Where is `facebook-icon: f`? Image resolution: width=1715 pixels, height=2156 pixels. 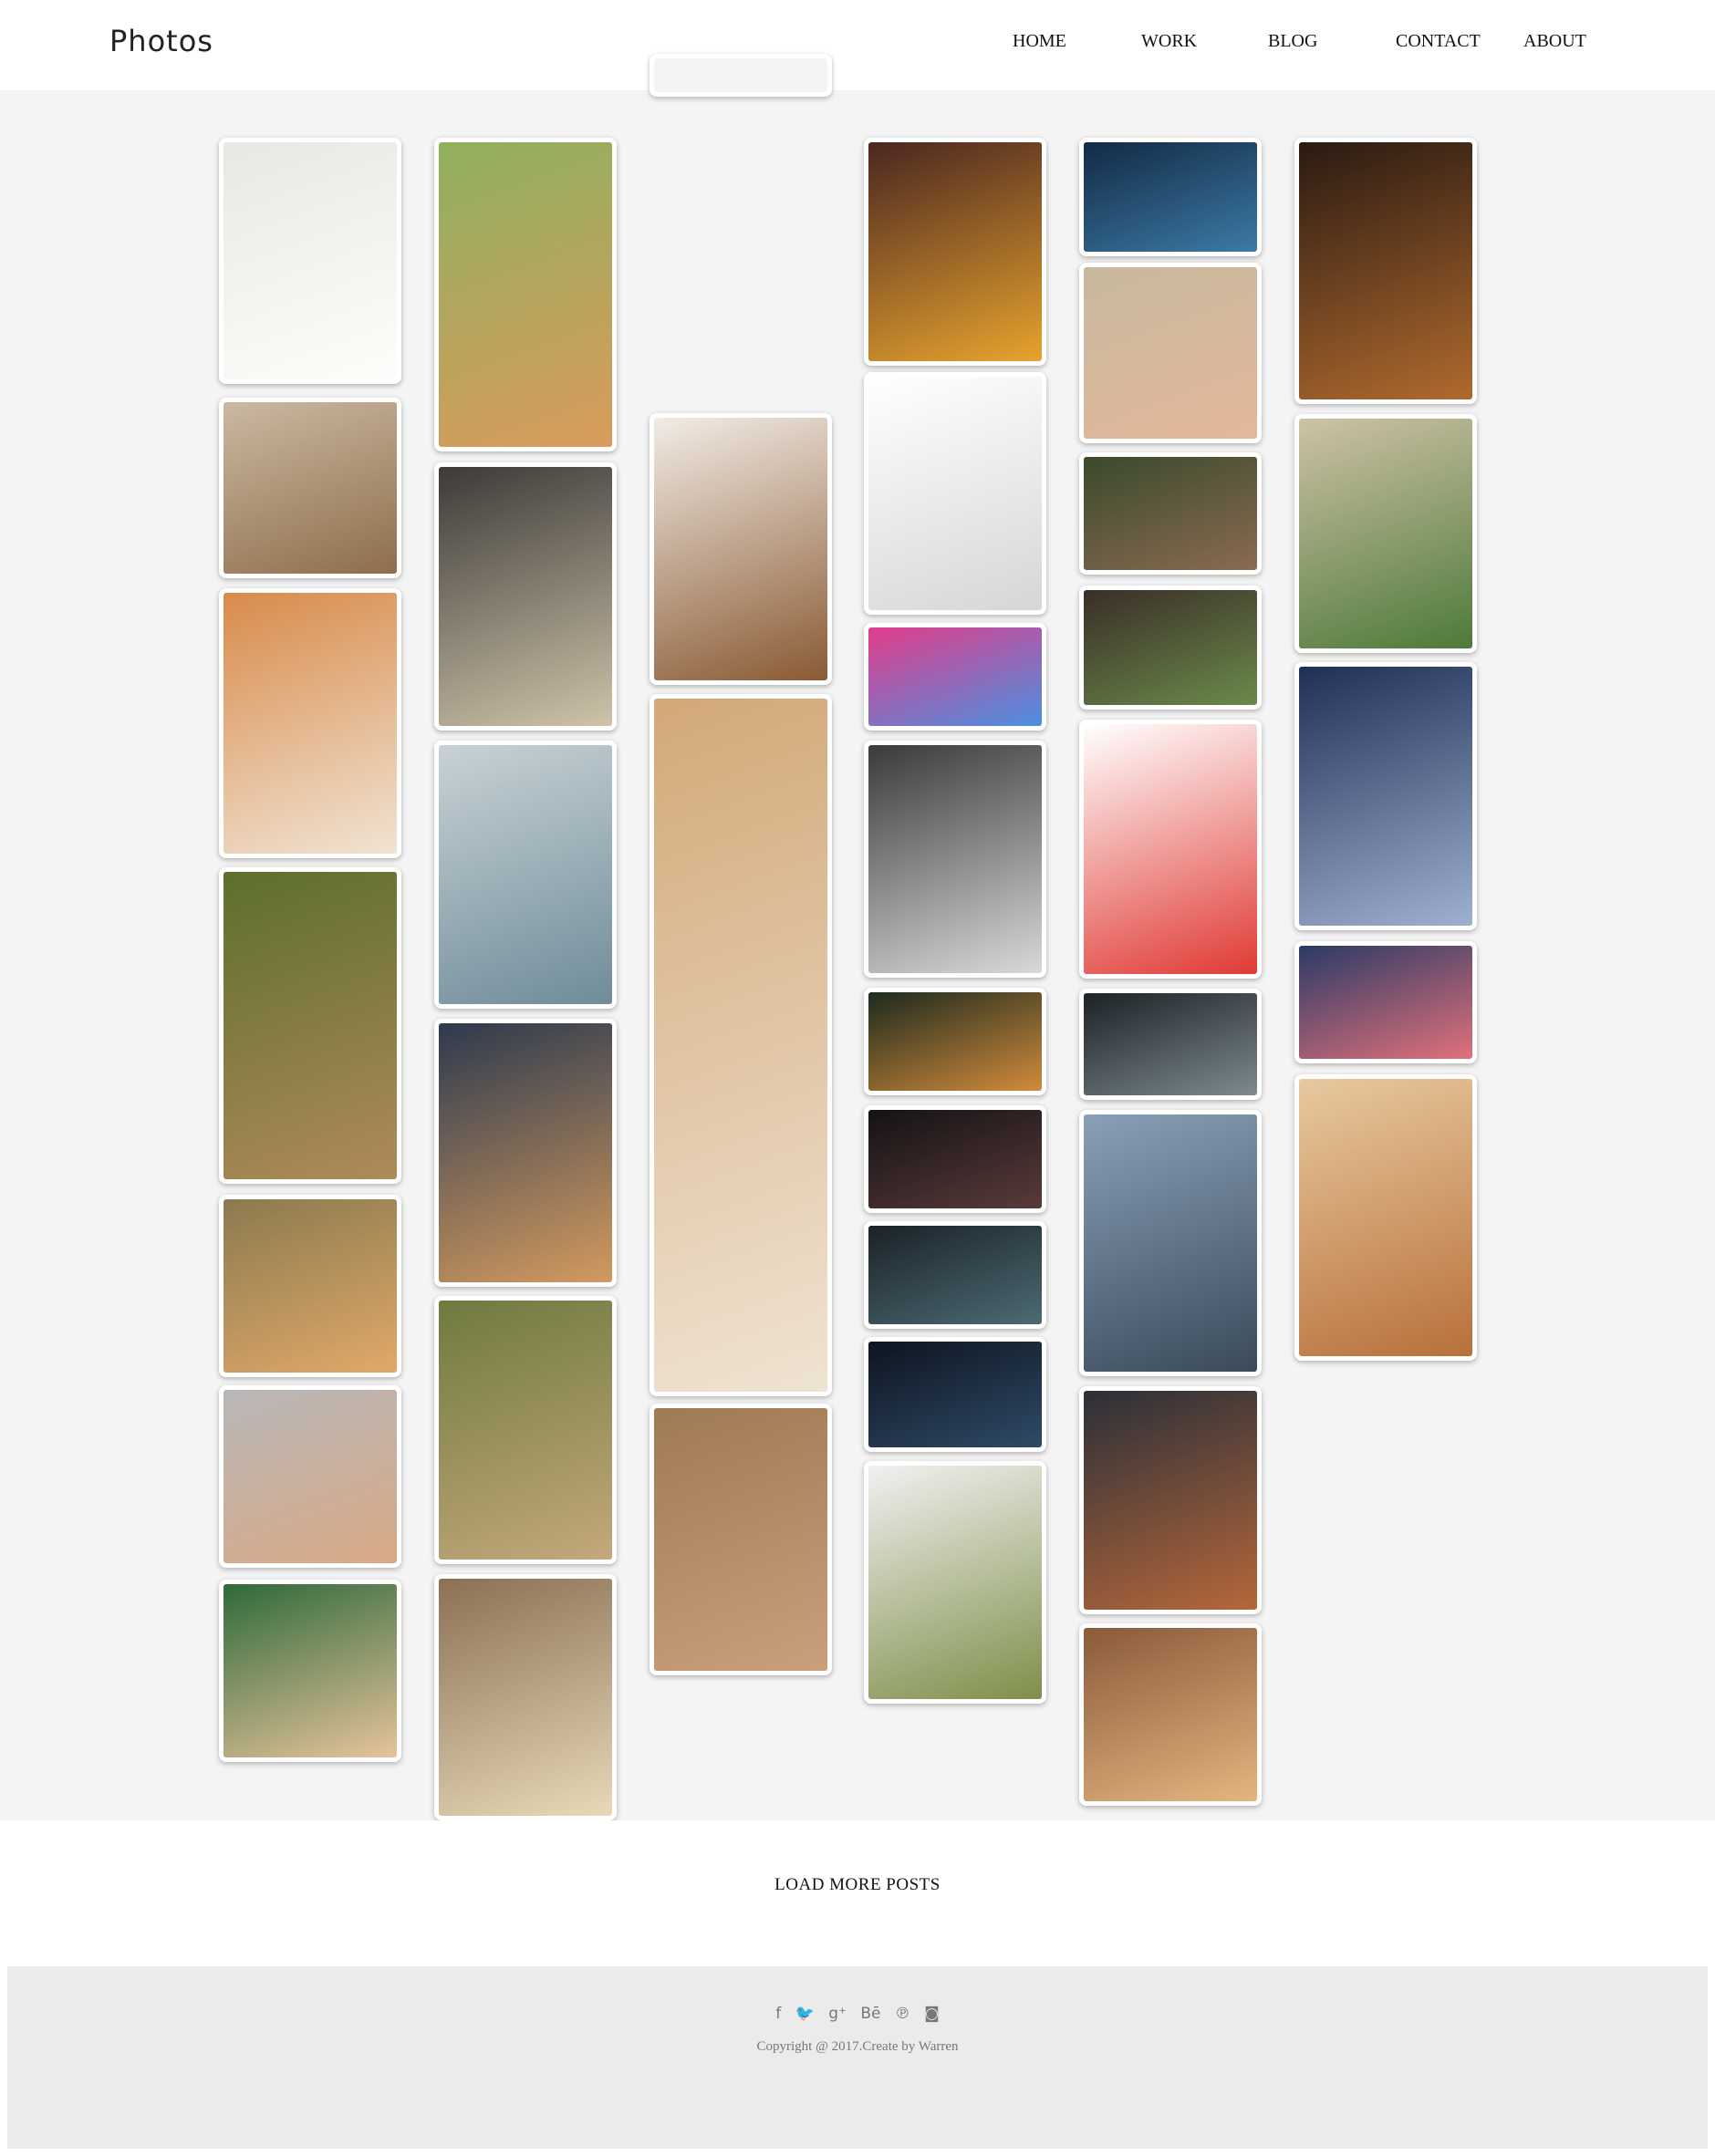 facebook-icon: f is located at coordinates (778, 2014).